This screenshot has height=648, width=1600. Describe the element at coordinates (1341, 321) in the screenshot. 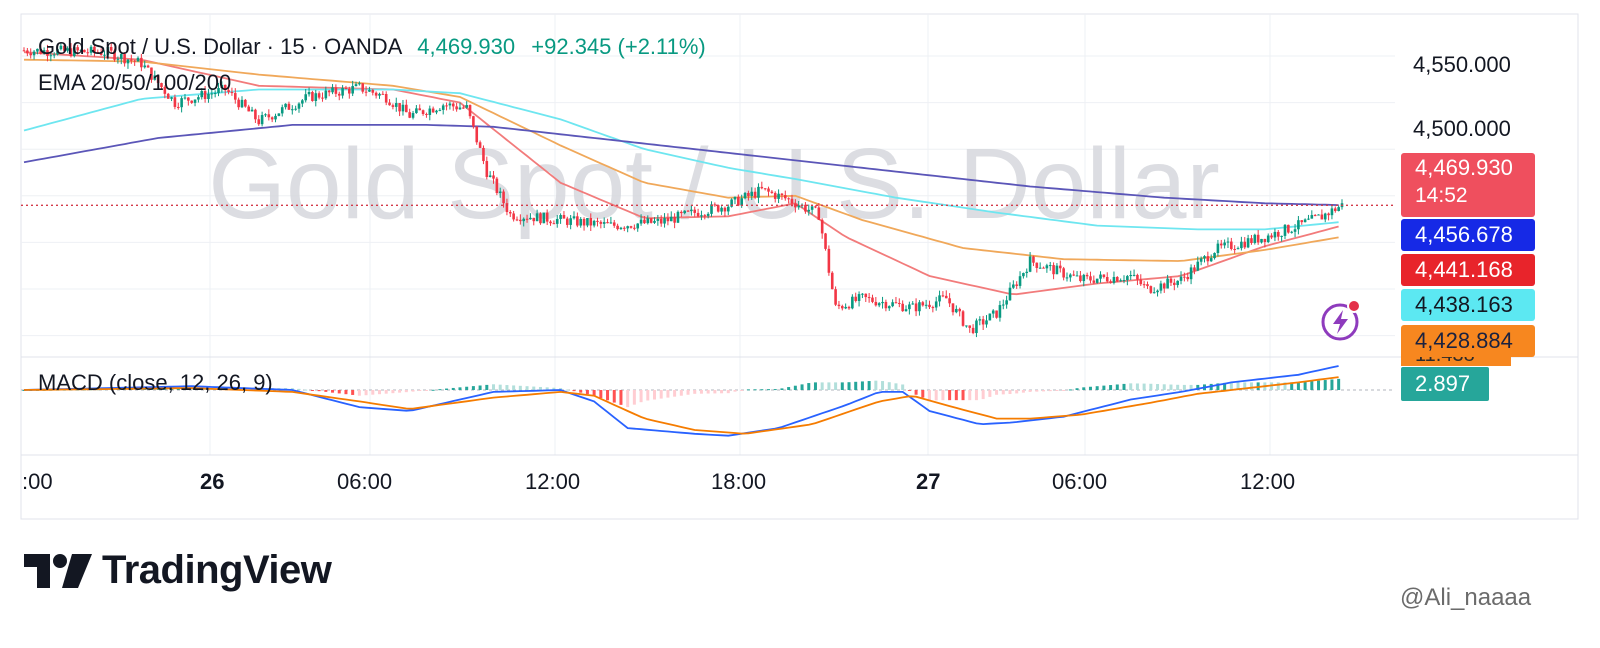

I see `flash-icon` at that location.